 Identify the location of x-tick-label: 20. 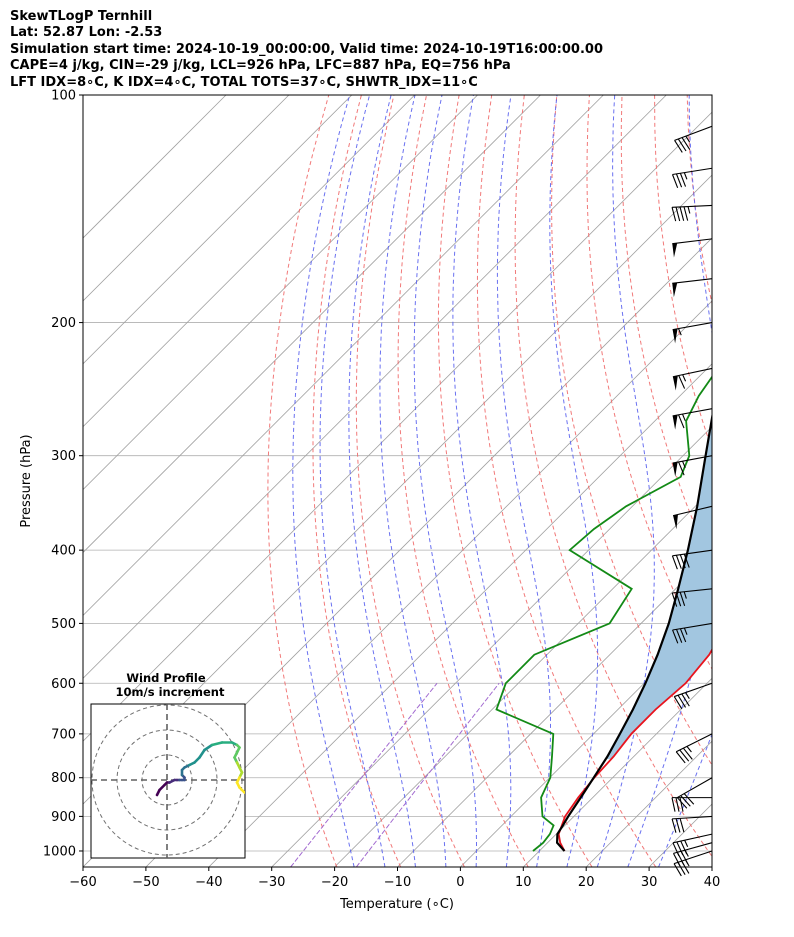
(586, 882).